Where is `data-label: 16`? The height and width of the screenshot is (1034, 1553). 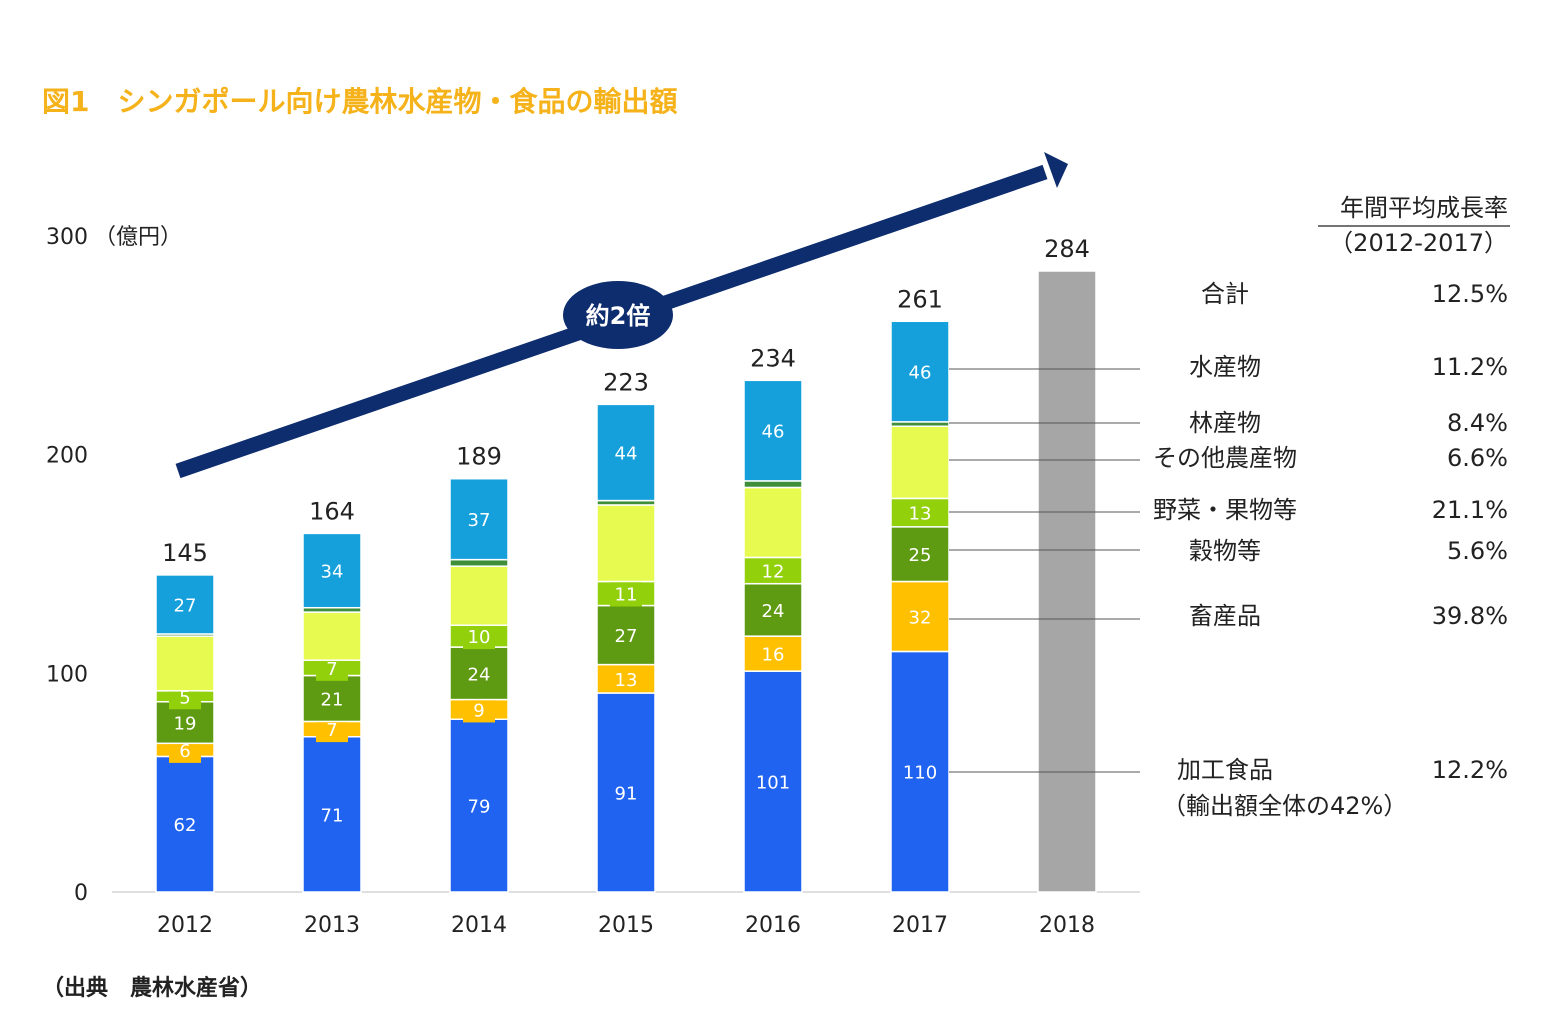
data-label: 16 is located at coordinates (773, 655).